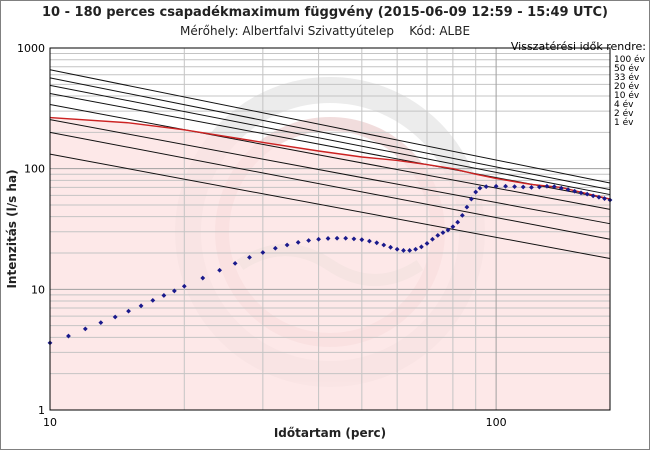 The image size is (650, 450). Describe the element at coordinates (627, 86) in the screenshot. I see `legend-item: 20 év` at that location.